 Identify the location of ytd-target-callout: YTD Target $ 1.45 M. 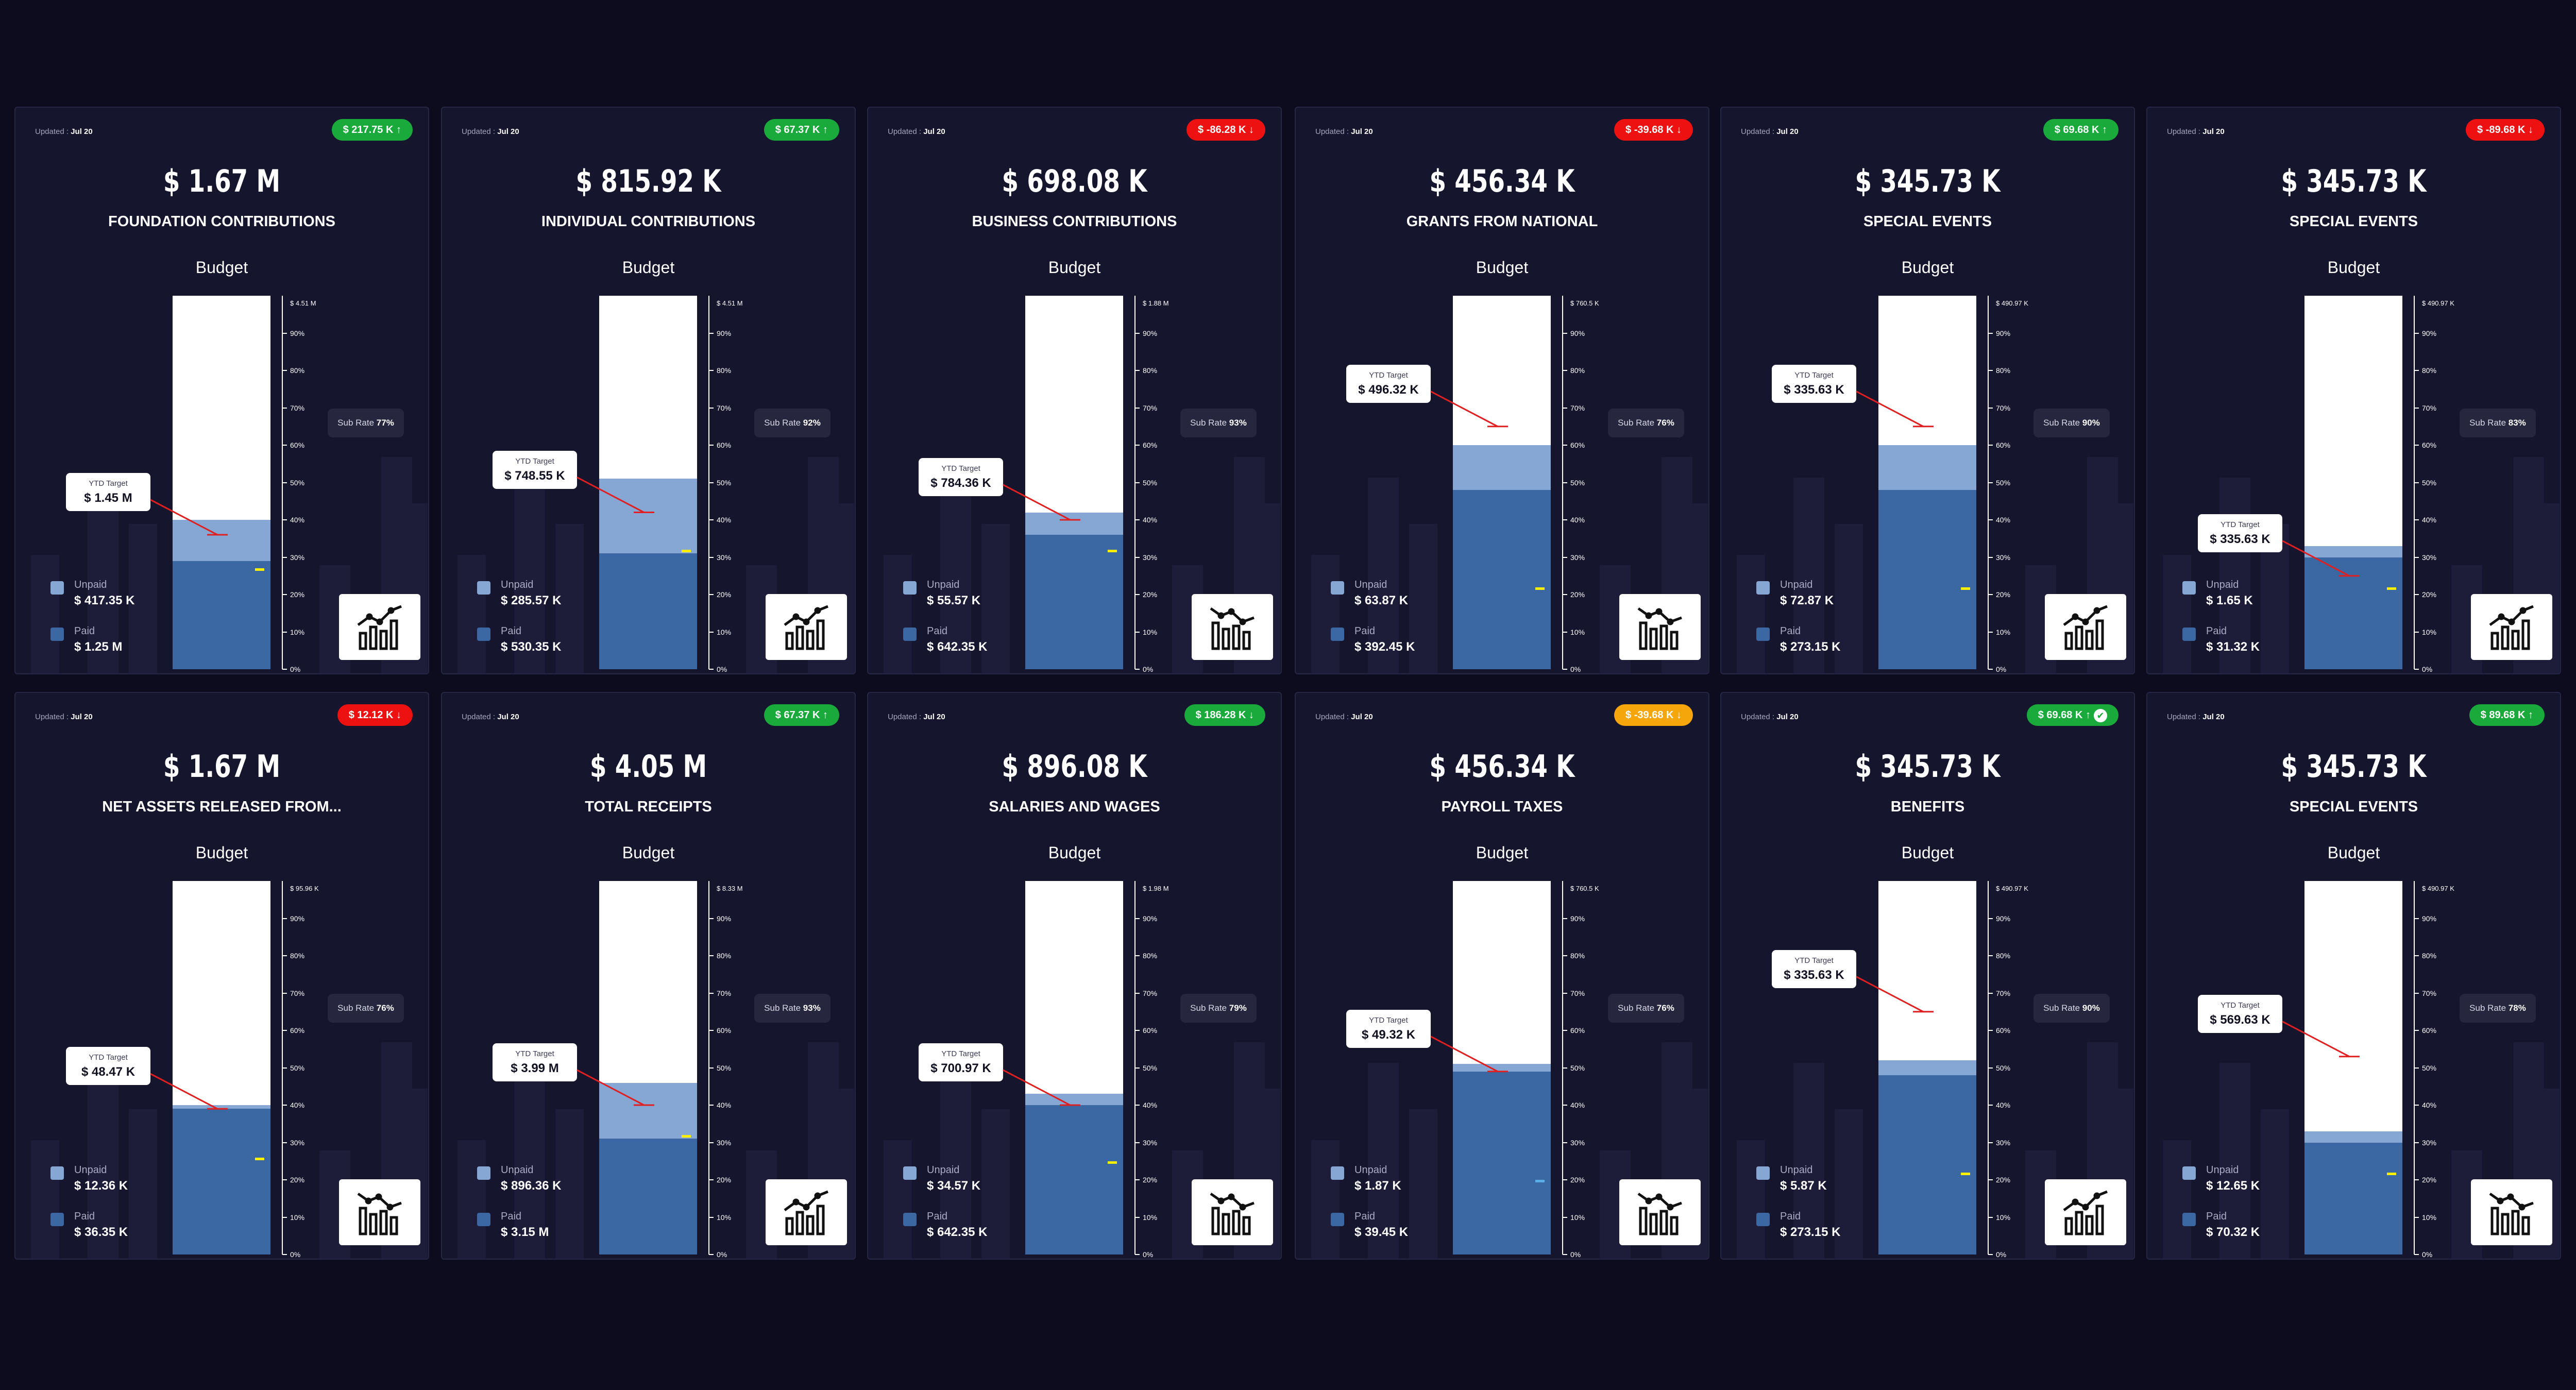
(108, 492).